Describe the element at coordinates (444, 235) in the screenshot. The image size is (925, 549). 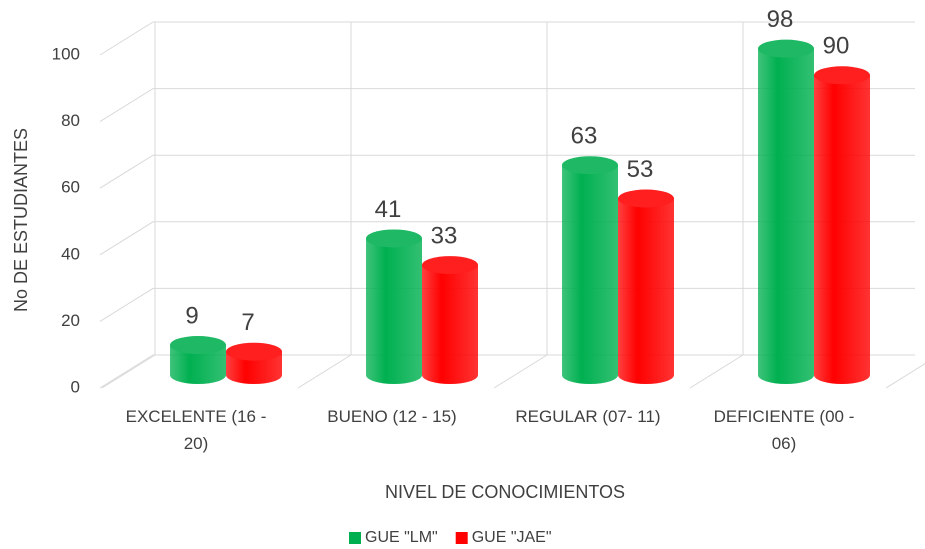
I see `value-label: 33` at that location.